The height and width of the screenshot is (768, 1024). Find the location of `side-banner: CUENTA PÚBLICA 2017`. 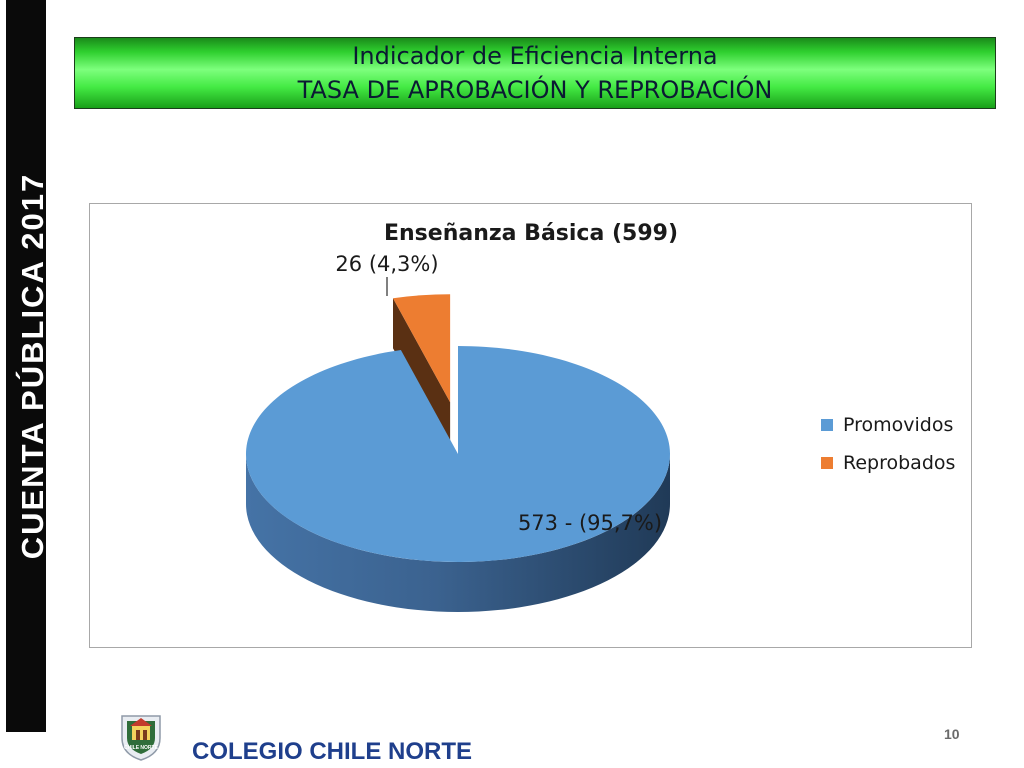

side-banner: CUENTA PÚBLICA 2017 is located at coordinates (28, 366).